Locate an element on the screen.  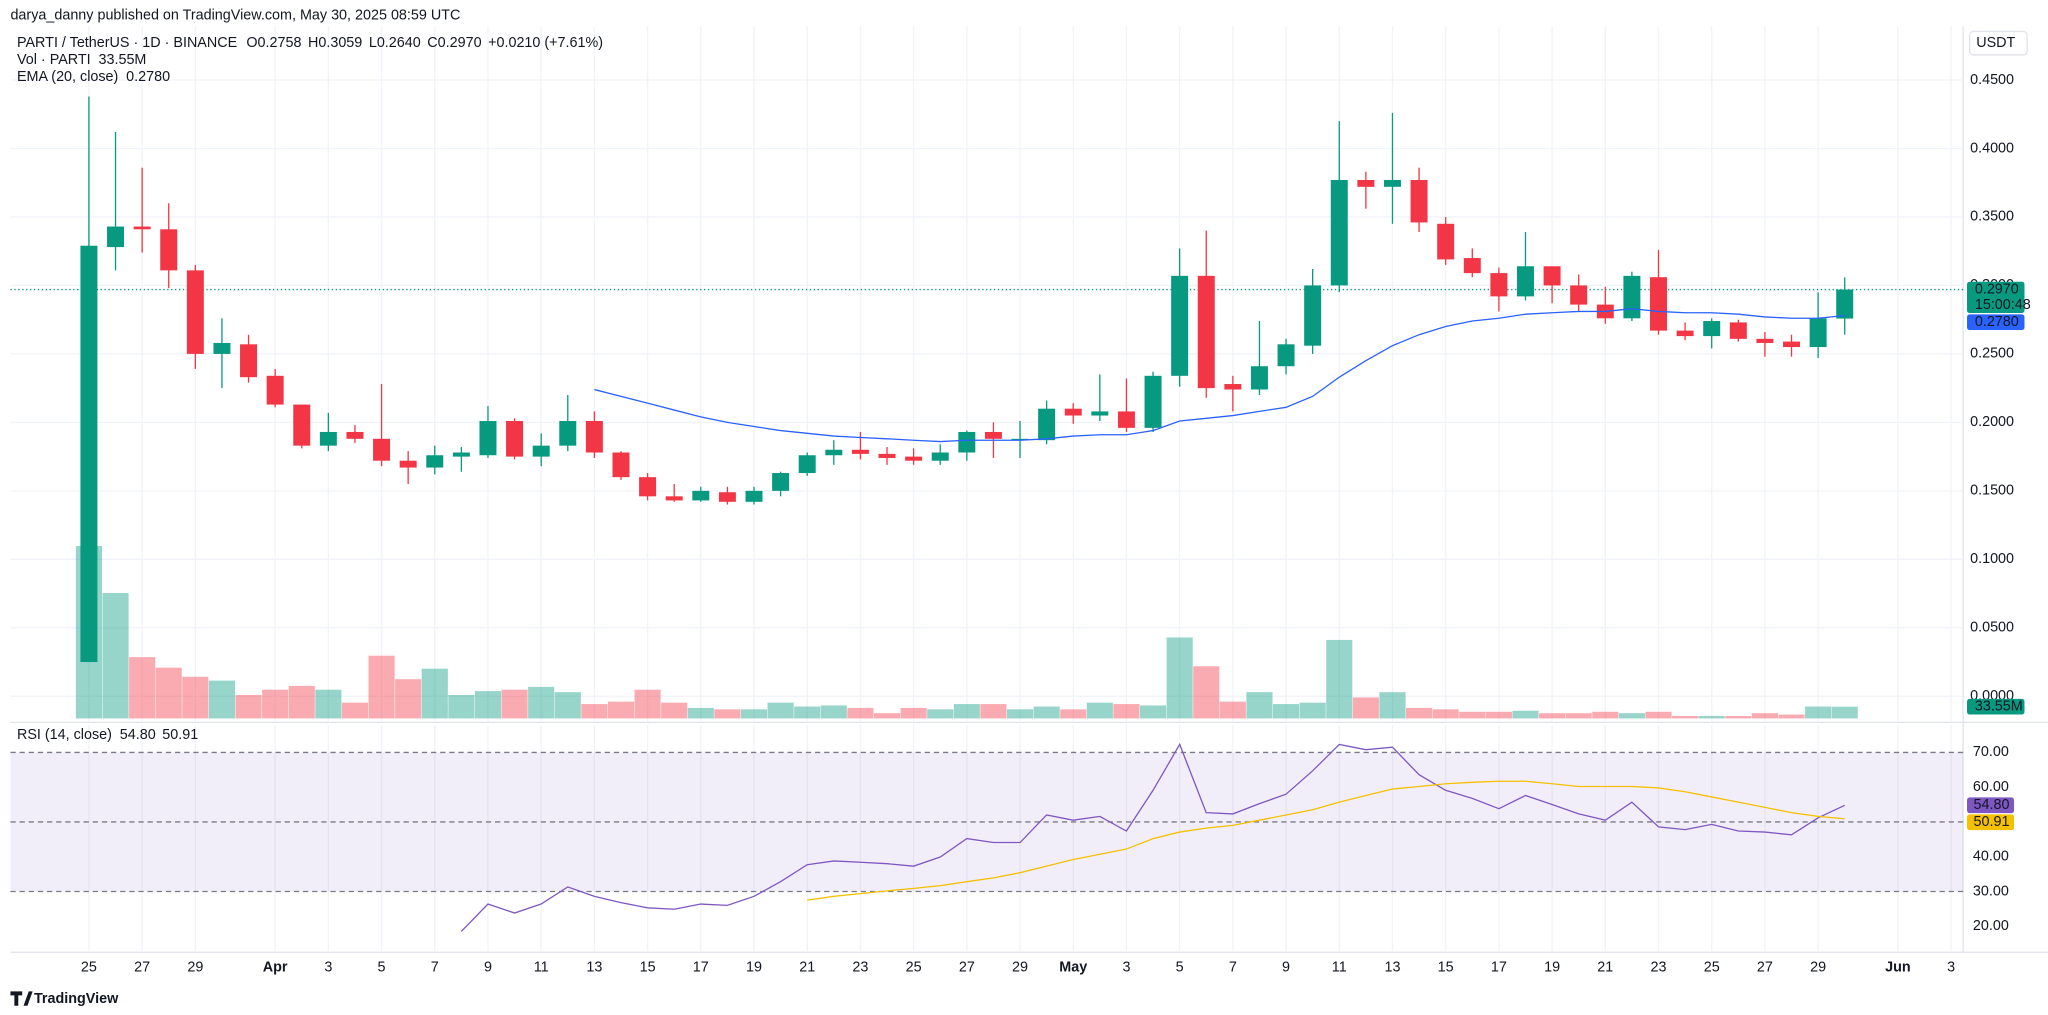
x-tick-label: Apr is located at coordinates (275, 968).